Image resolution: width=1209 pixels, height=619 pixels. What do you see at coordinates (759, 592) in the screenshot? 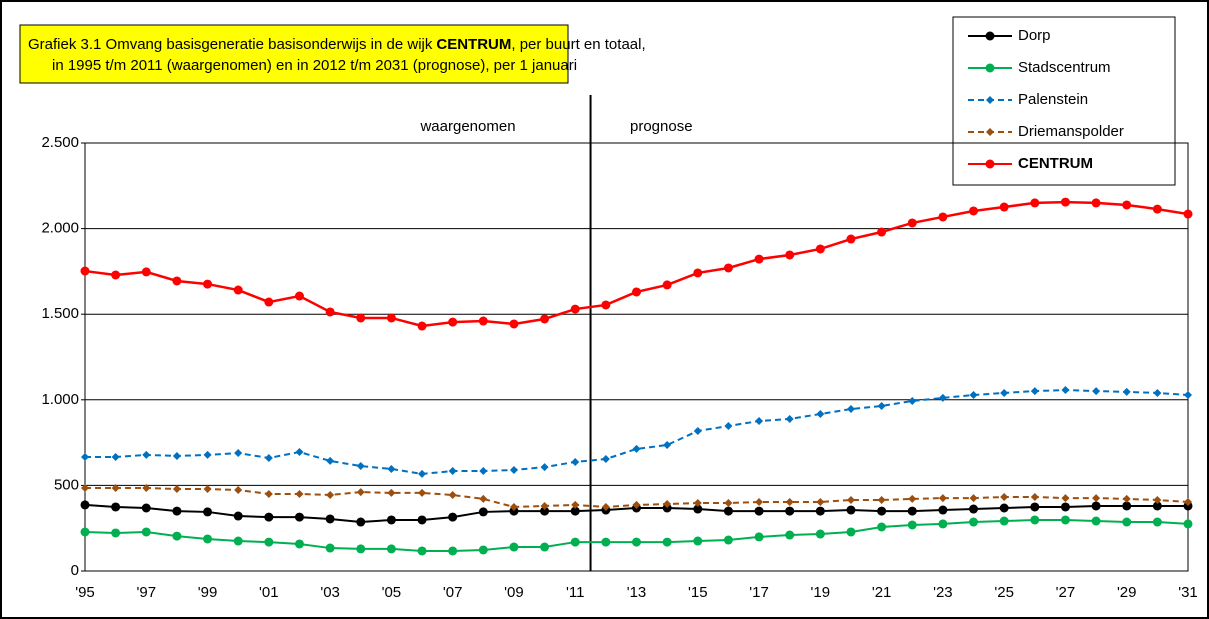
I see `x-tick-label: '17` at bounding box center [759, 592].